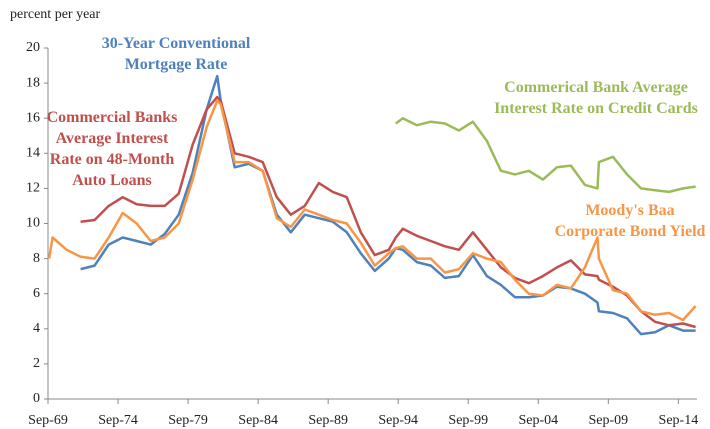 The height and width of the screenshot is (429, 710). What do you see at coordinates (112, 117) in the screenshot?
I see `annotation-line: Commercial Banks` at bounding box center [112, 117].